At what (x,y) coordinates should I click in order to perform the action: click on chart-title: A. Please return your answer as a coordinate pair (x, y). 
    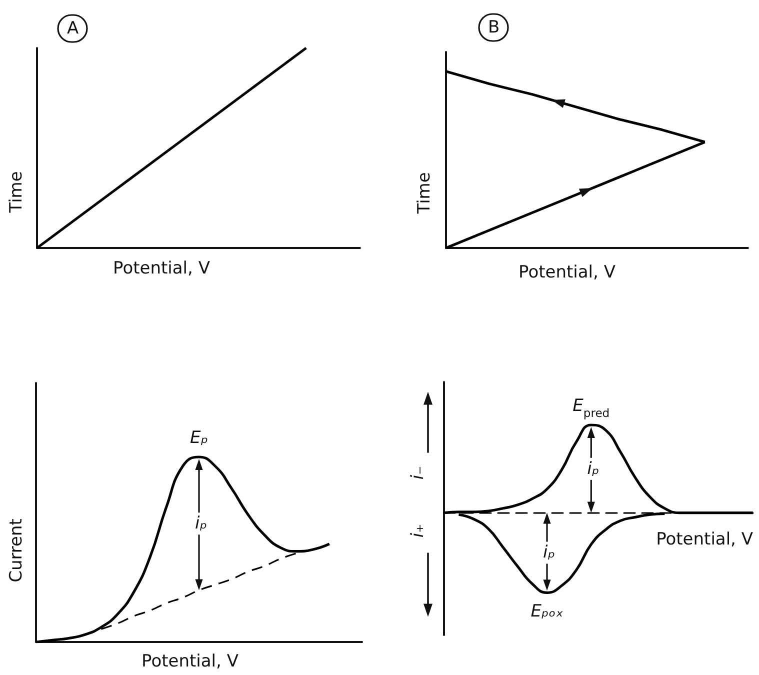
    Looking at the image, I should click on (73, 28).